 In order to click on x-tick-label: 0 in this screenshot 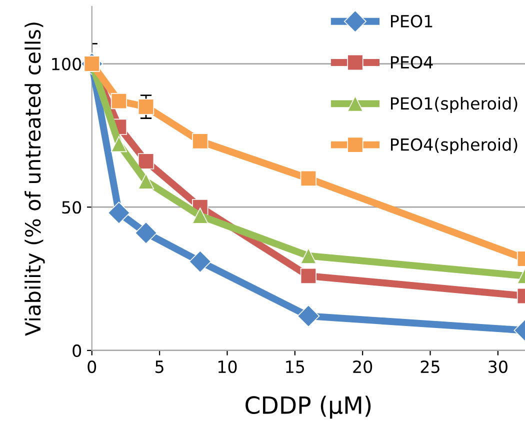, I will do `click(92, 367)`.